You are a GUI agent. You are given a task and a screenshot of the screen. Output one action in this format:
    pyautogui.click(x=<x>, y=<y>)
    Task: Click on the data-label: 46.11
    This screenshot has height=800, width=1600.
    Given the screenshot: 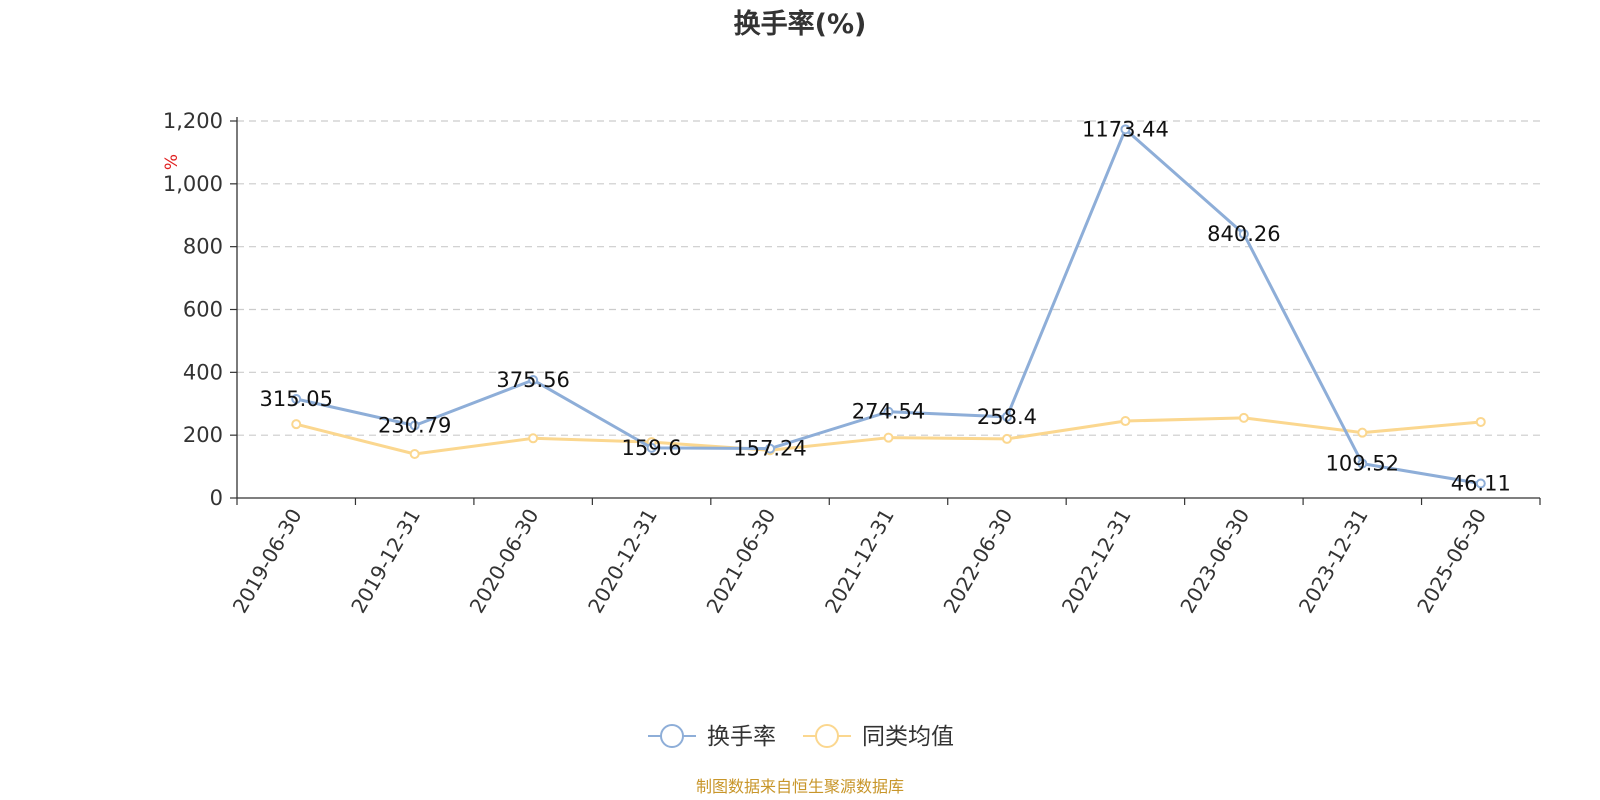 What is the action you would take?
    pyautogui.click(x=1481, y=484)
    